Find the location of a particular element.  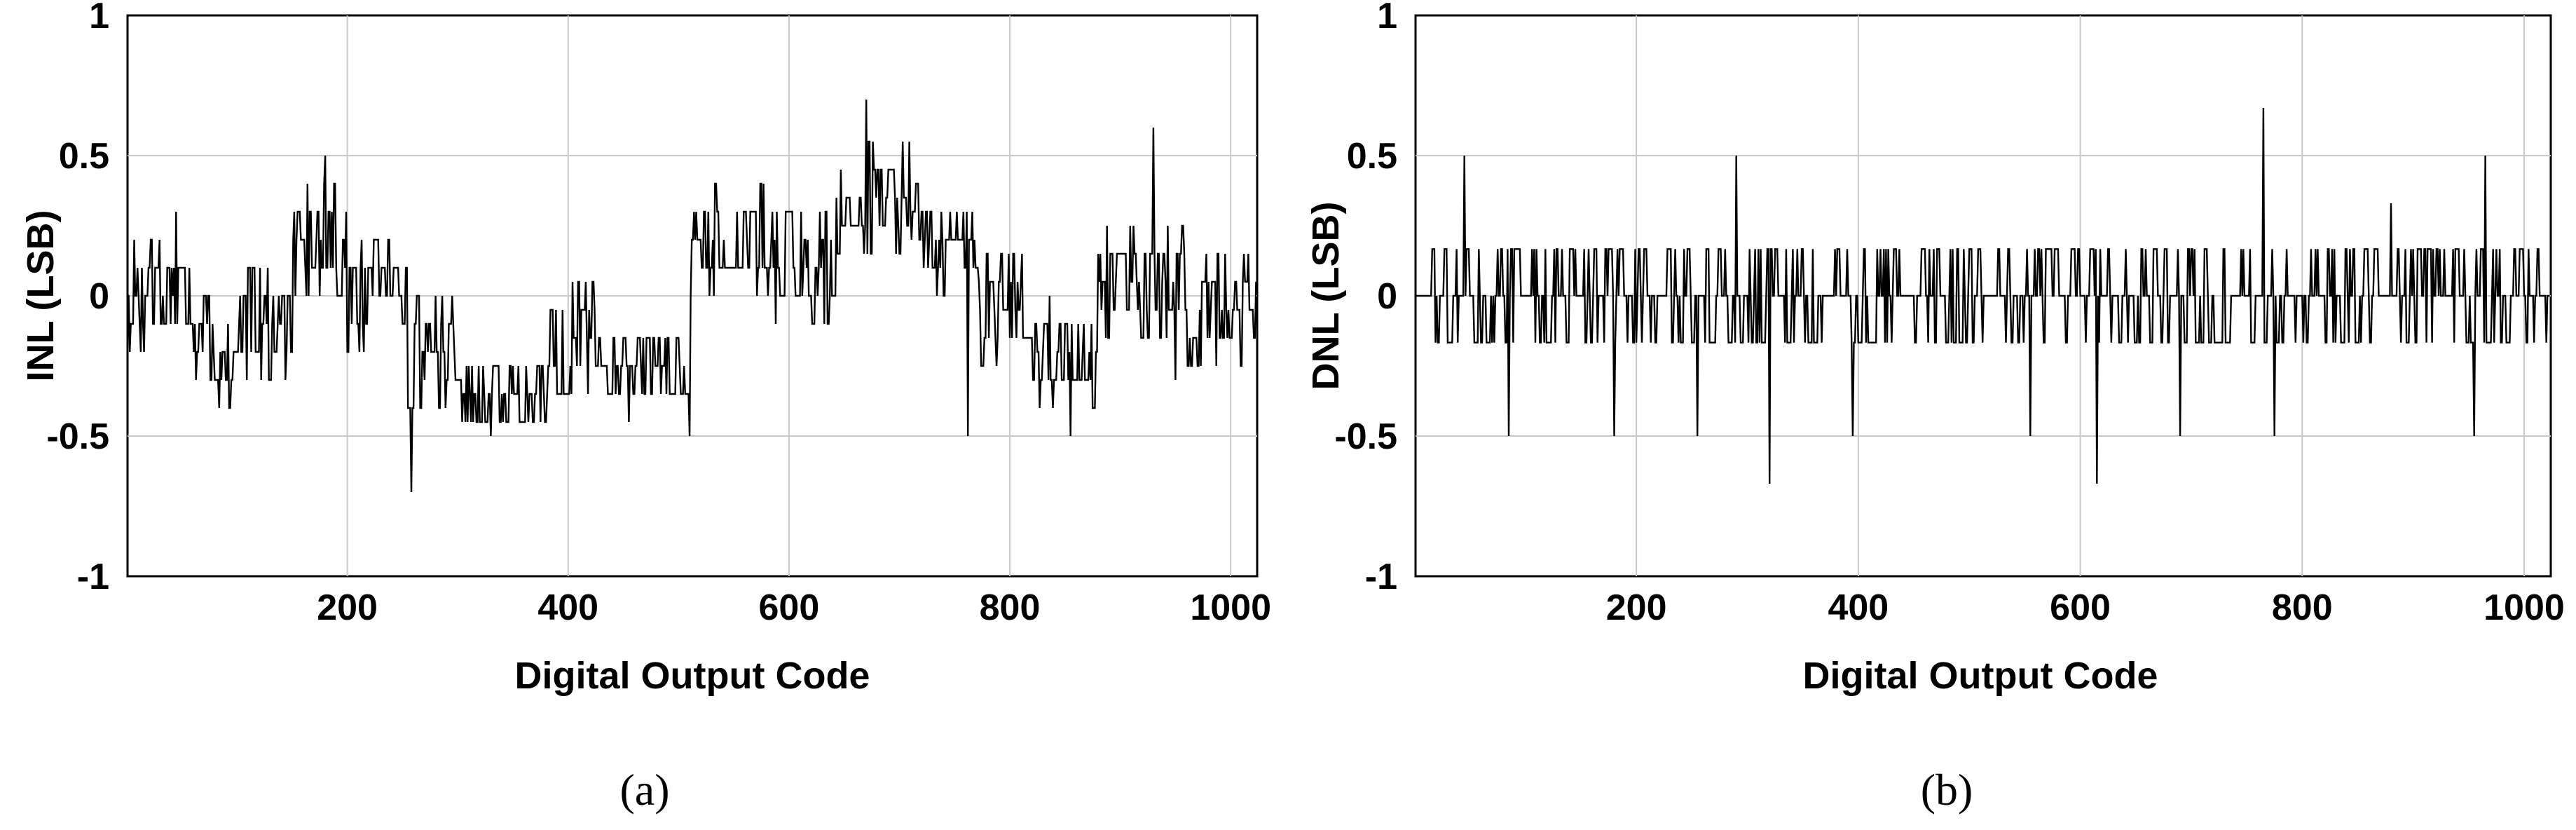

dnl-y-axis-label: DNL (LSB) is located at coordinates (1326, 296).